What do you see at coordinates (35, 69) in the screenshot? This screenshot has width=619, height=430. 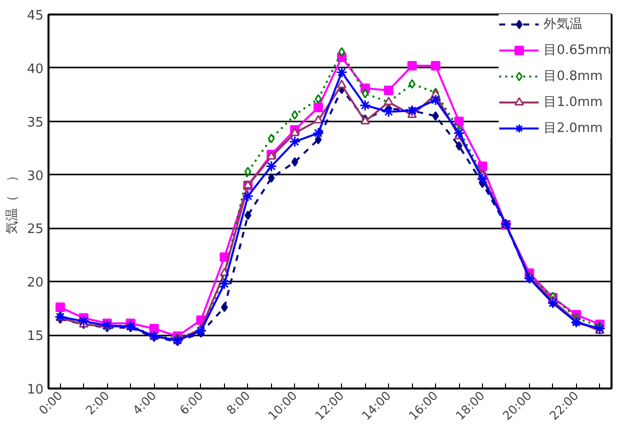 I see `y-tick-label: 40` at bounding box center [35, 69].